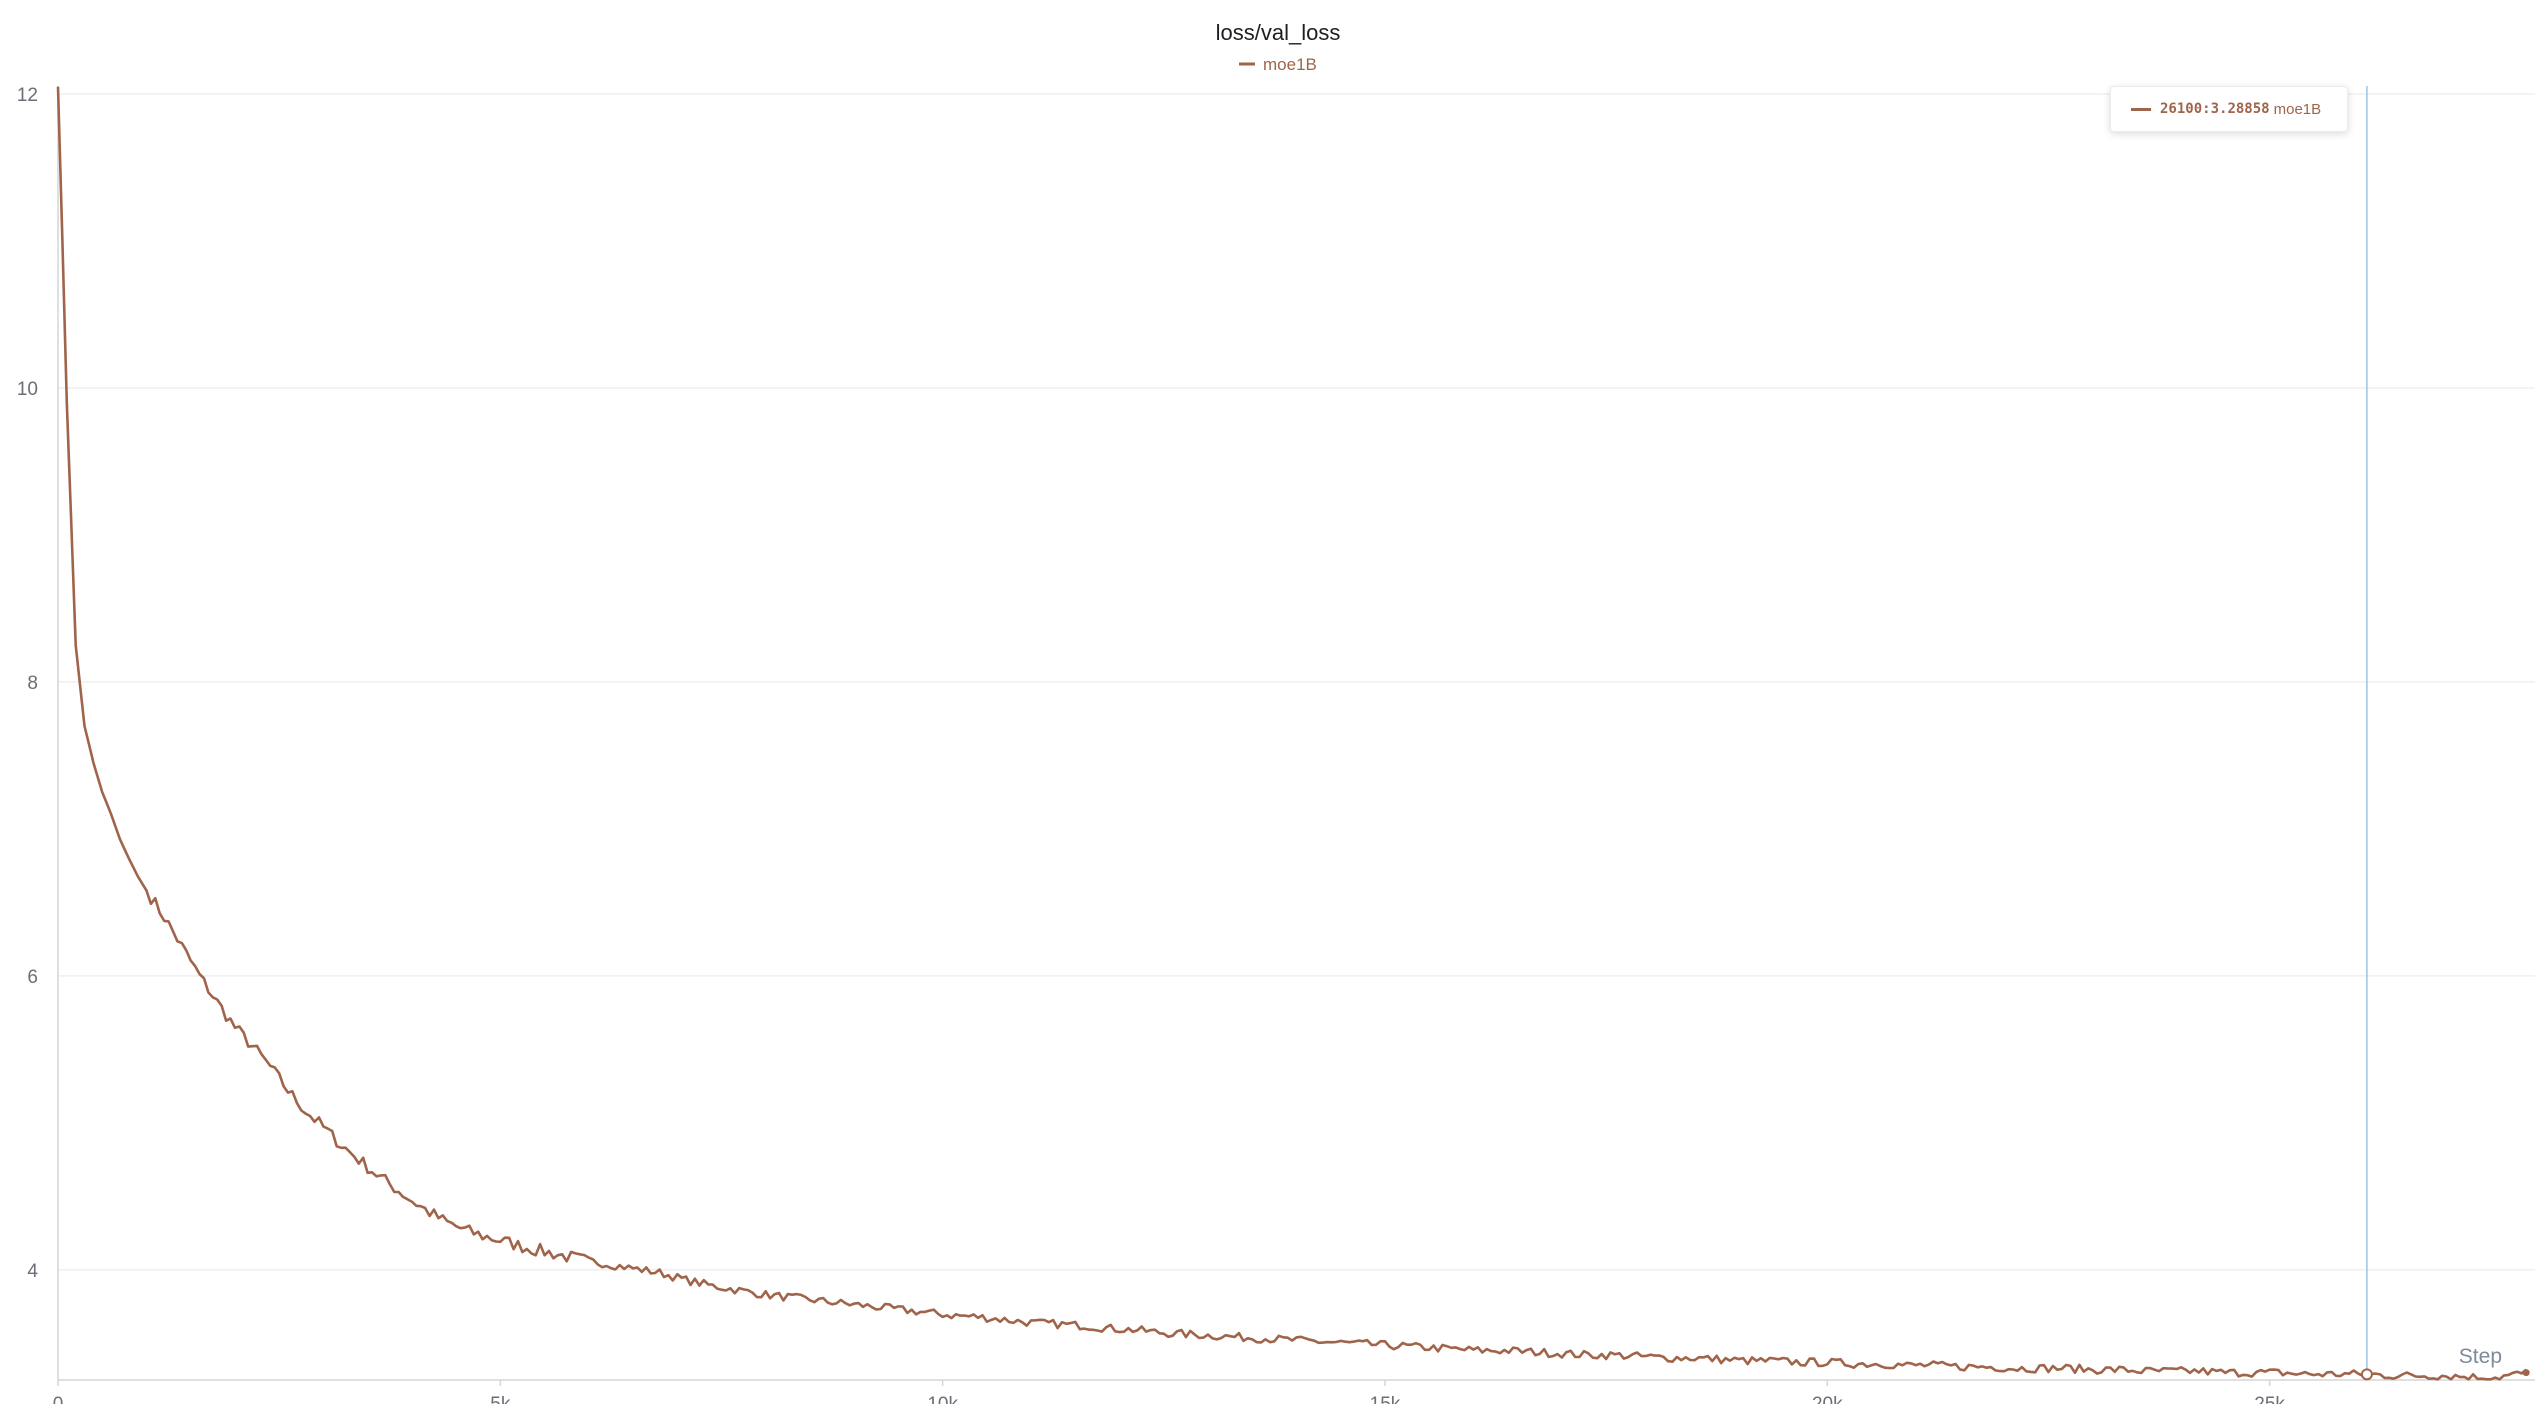  I want to click on x-axis-ticks: 0 5k 10k 15k 20k 25k, so click(1169, 1392).